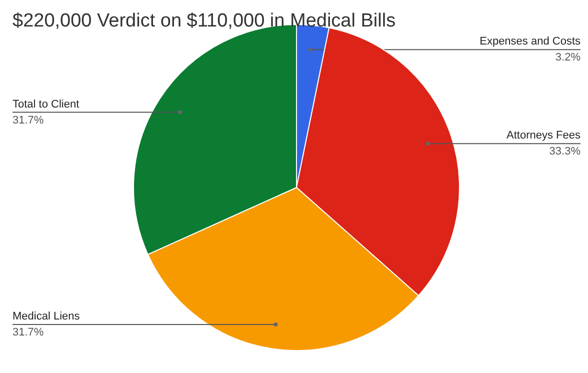 The width and height of the screenshot is (588, 373). I want to click on chart-title: $220,000 Verdict on $110,000 in Medical Bills, so click(204, 21).